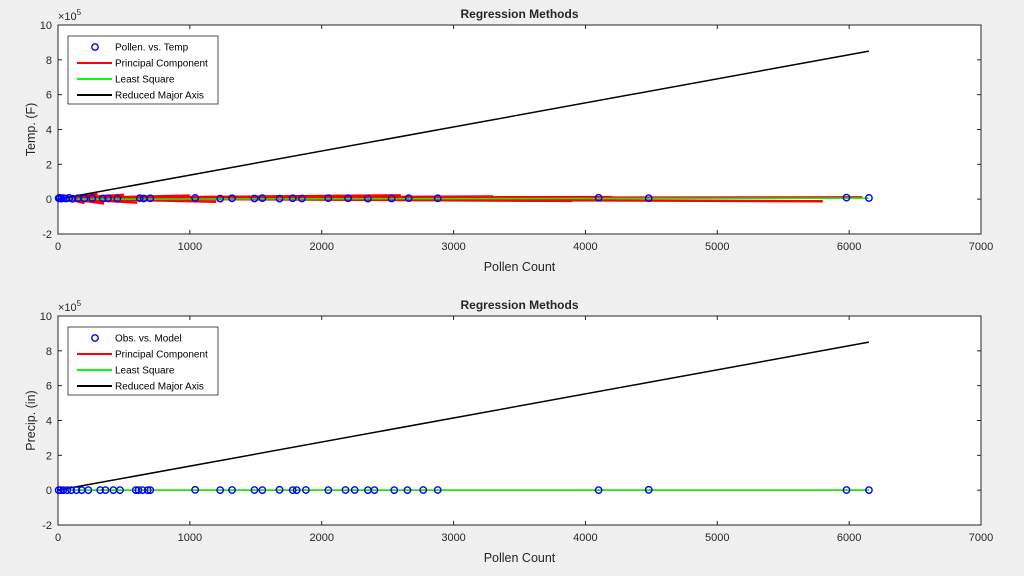  What do you see at coordinates (49, 96) in the screenshot?
I see `y-tick-label: 6` at bounding box center [49, 96].